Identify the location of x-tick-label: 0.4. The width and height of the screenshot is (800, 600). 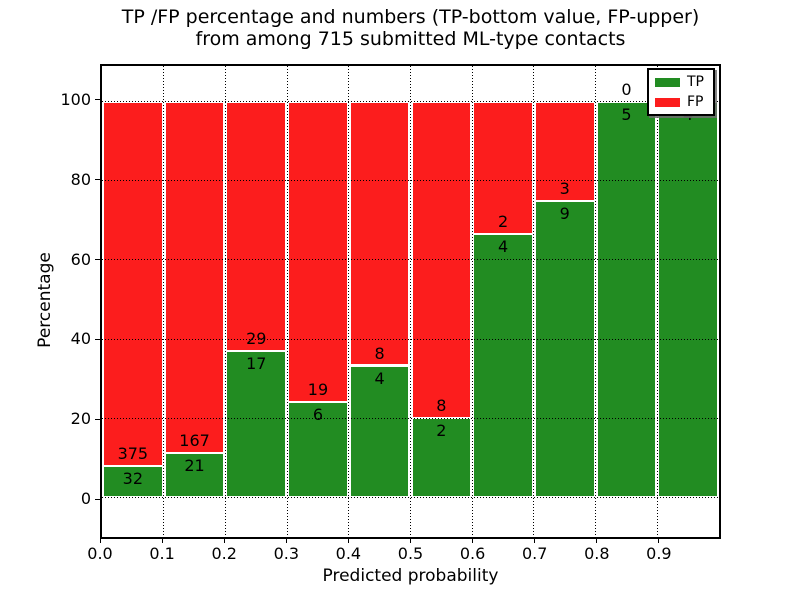
(348, 553).